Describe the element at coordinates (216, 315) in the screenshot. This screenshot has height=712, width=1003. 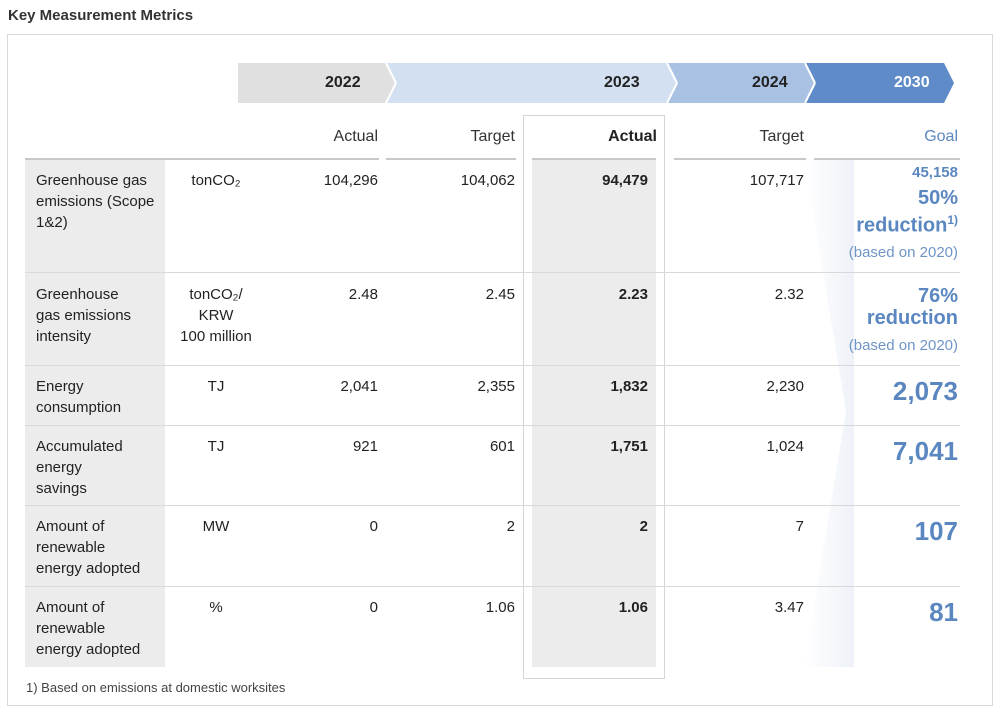
I see `row2-unit: tonCO₂/KRW 100 million` at that location.